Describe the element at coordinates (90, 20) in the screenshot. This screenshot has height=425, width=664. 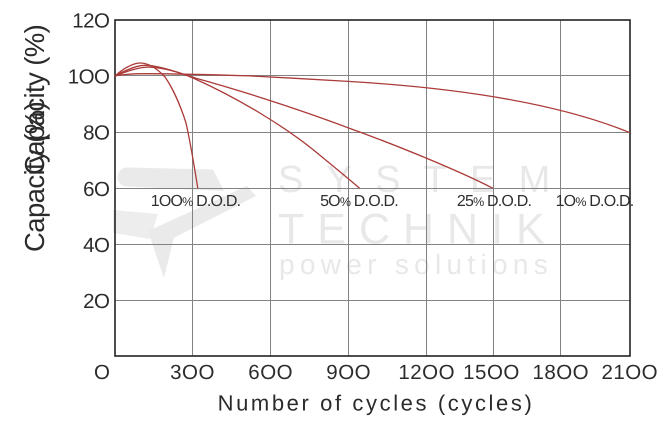
I see `svg-text: 12O` at that location.